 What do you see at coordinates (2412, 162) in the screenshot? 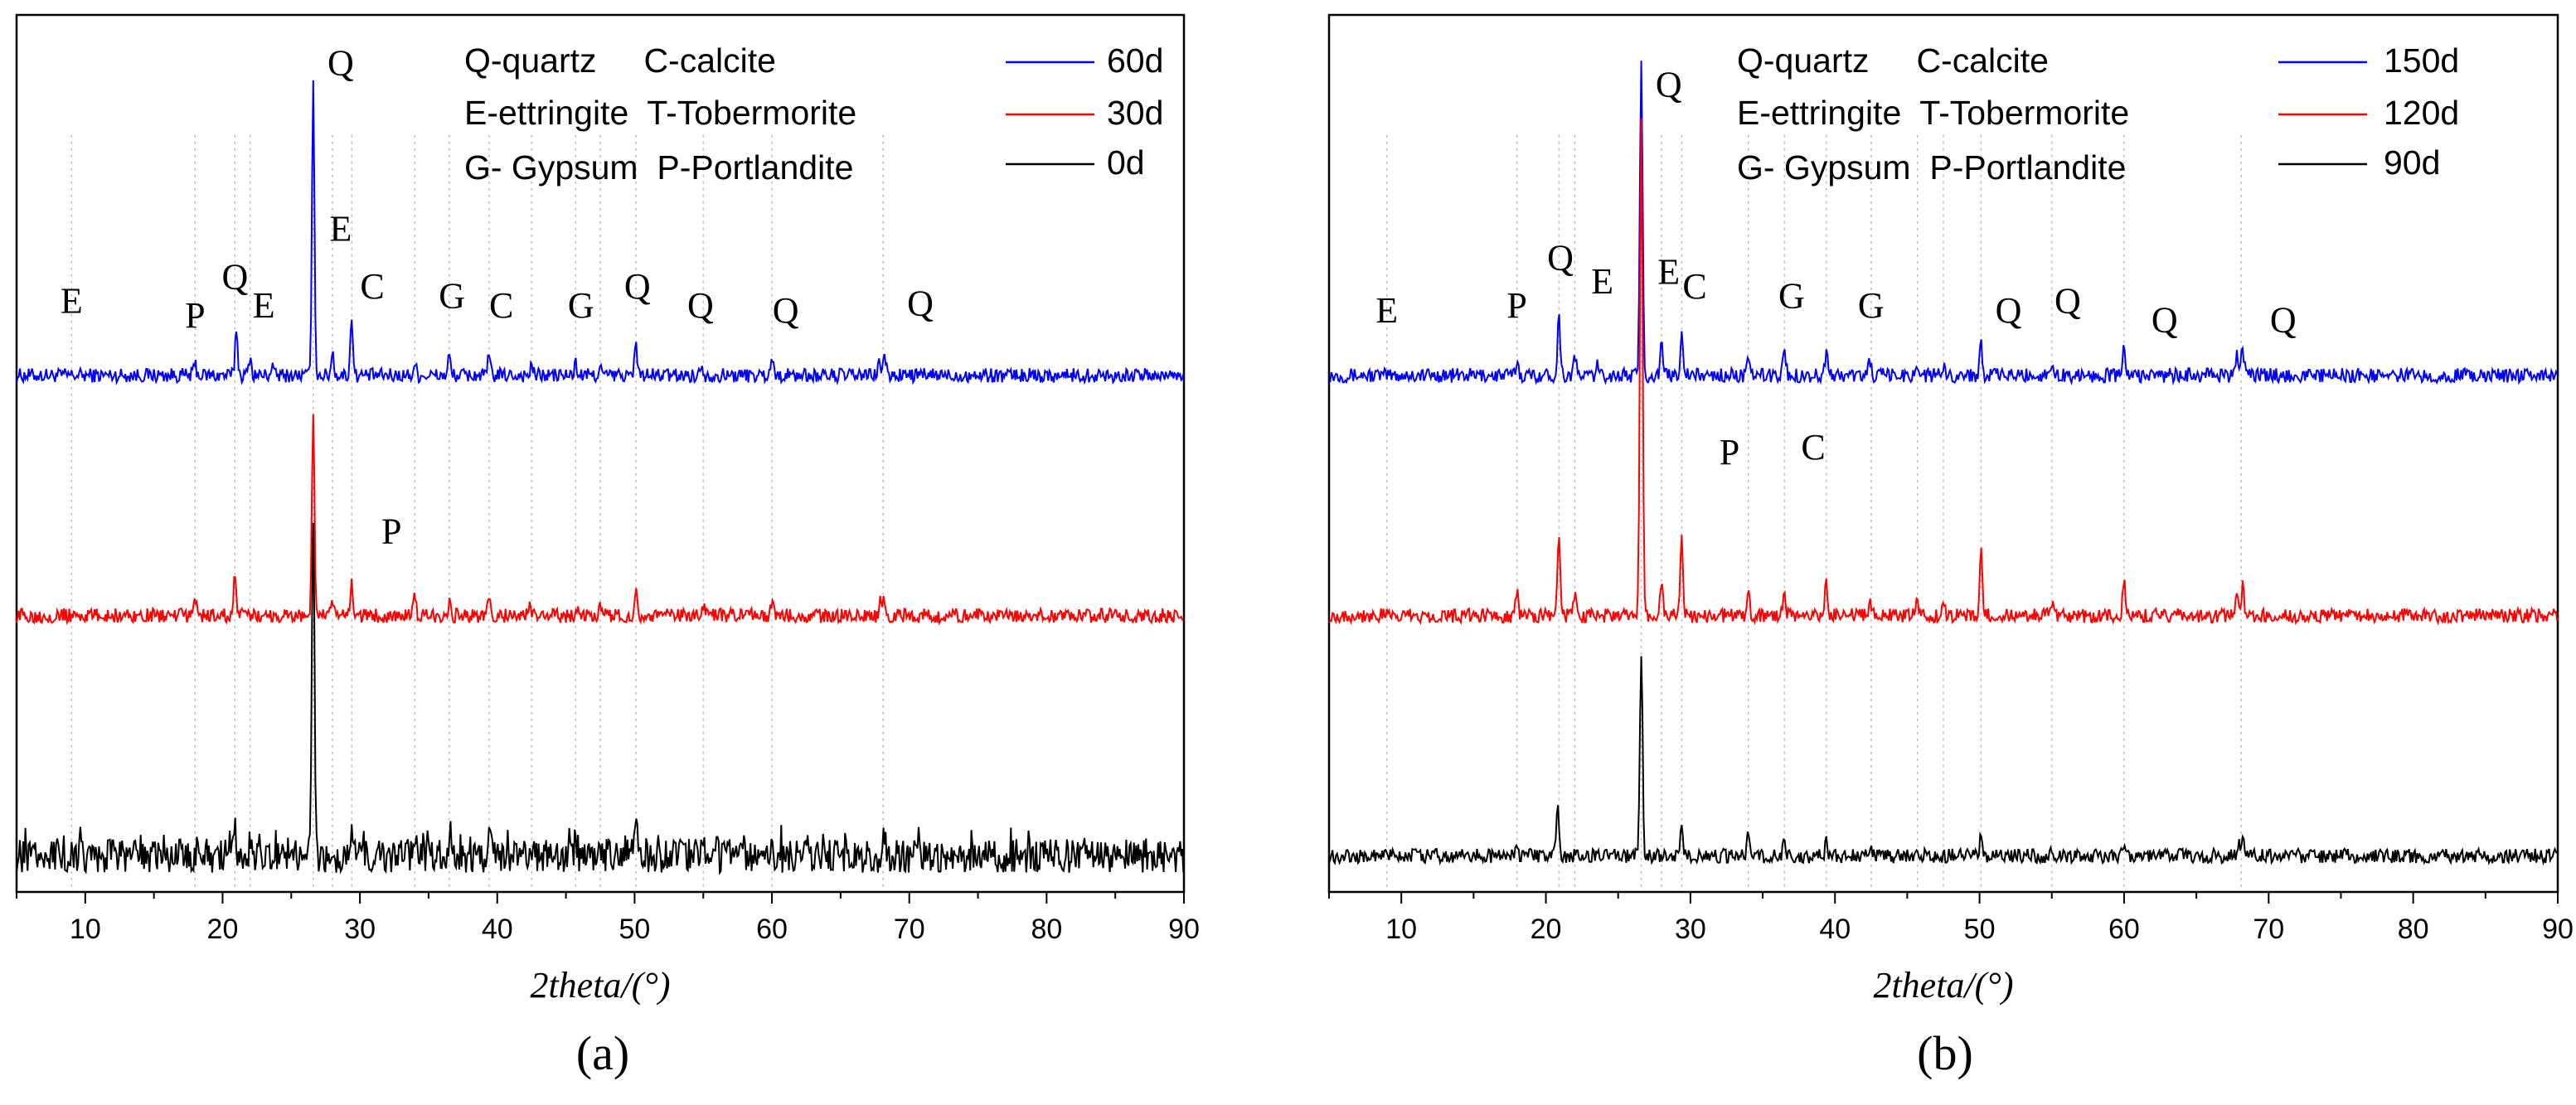
I see `legend-label-90d: 90d` at bounding box center [2412, 162].